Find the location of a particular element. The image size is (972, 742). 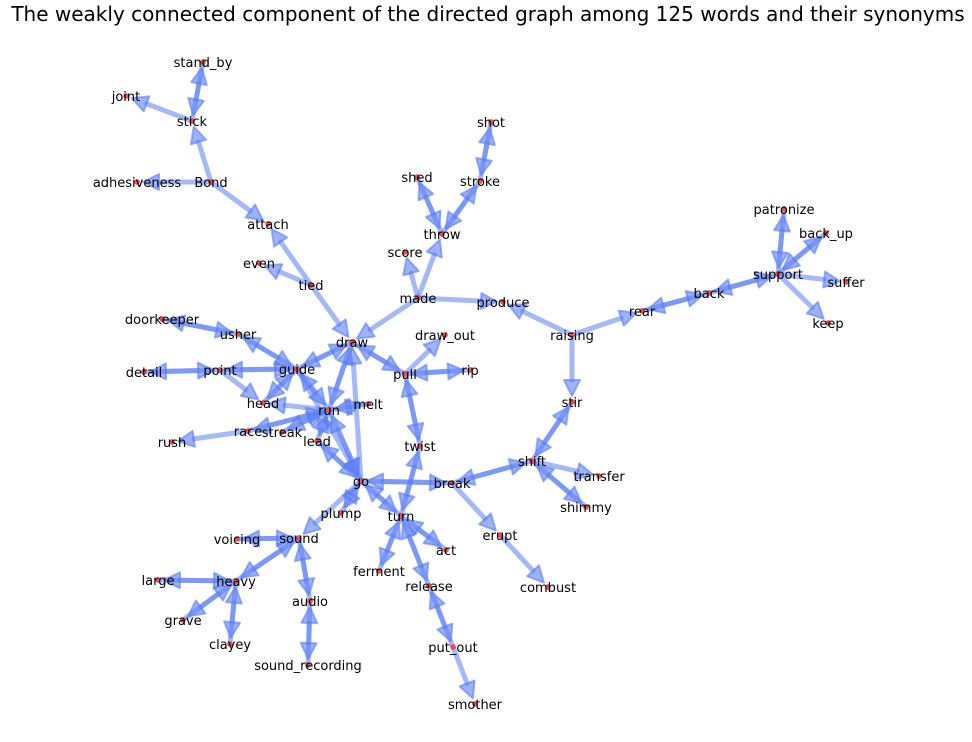

node-streak: streak is located at coordinates (282, 433).